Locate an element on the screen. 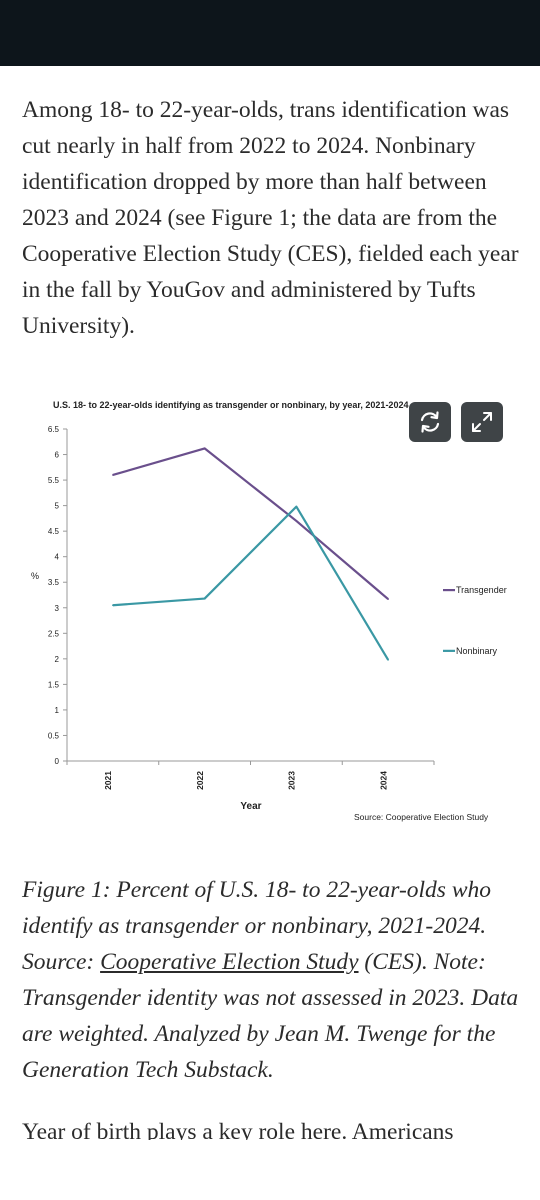 This screenshot has width=540, height=1200. y-tick-label: 0 is located at coordinates (57, 761).